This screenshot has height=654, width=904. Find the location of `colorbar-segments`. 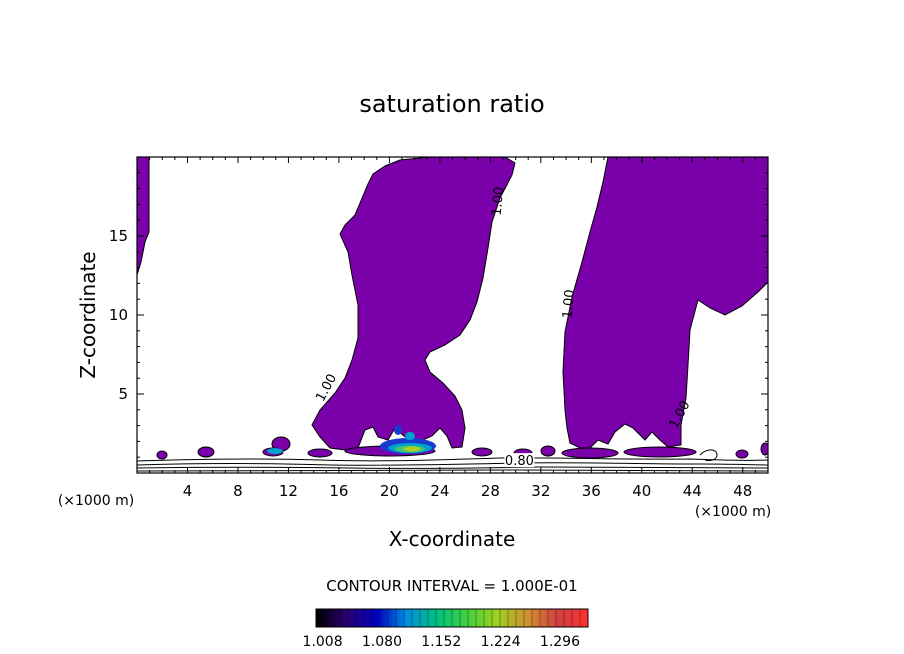

colorbar-segments is located at coordinates (452, 618).